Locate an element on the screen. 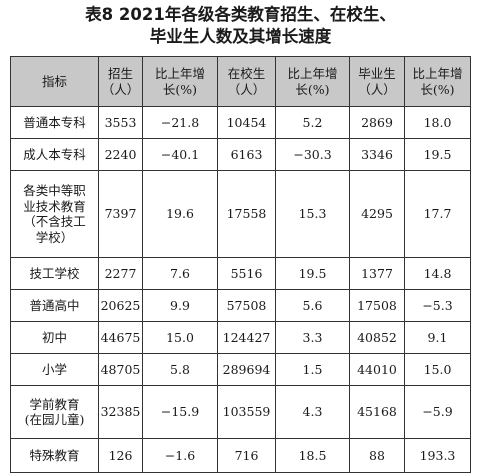 The width and height of the screenshot is (481, 473). row-label: 技工学校 is located at coordinates (54, 273).